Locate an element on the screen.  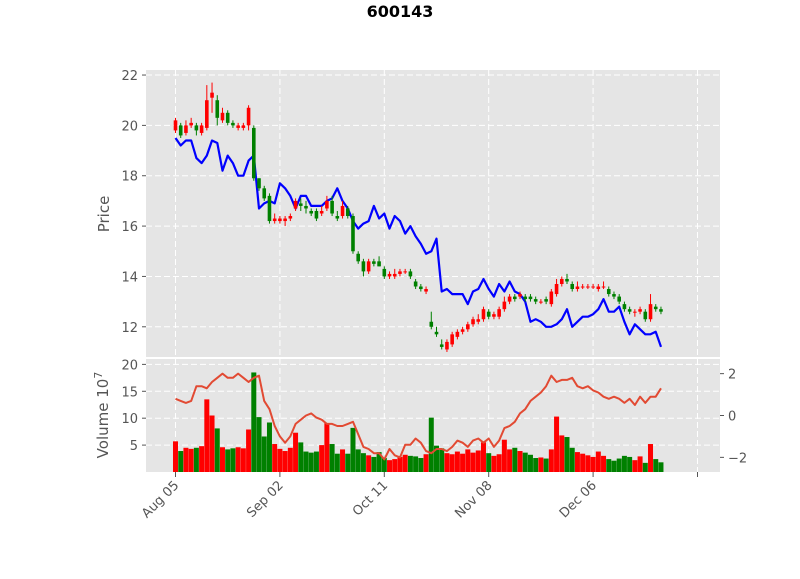
secondary-tick-label: 0 is located at coordinates (732, 417).